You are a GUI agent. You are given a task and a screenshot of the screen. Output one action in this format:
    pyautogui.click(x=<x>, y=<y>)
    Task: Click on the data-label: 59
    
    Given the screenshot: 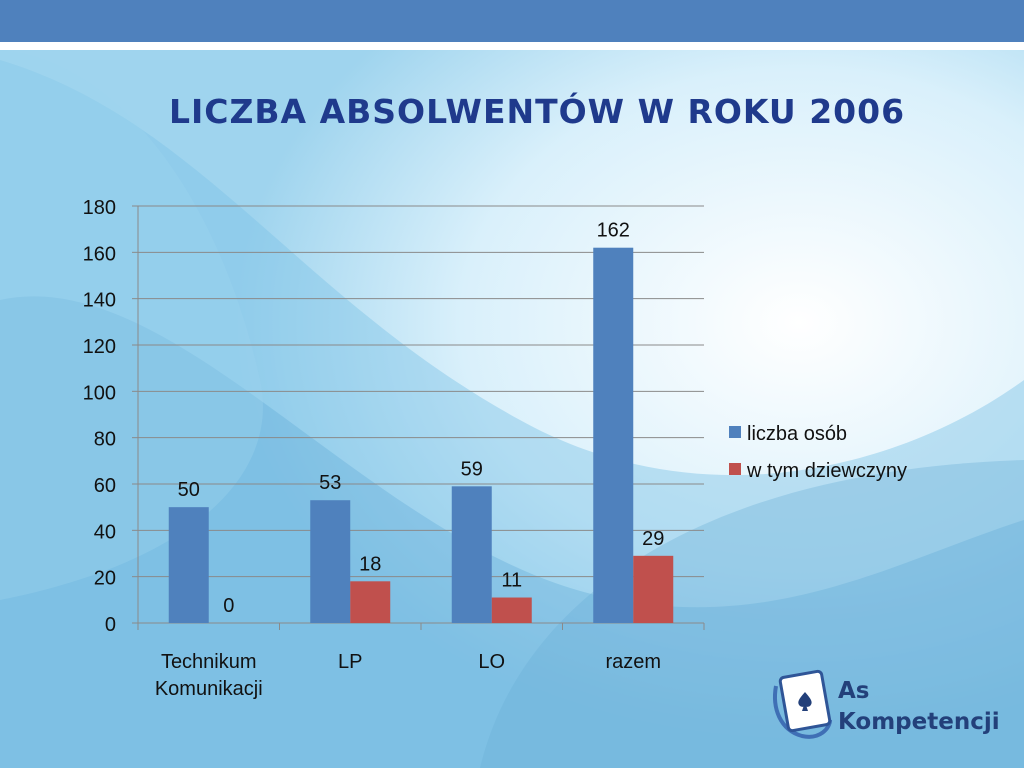 What is the action you would take?
    pyautogui.click(x=472, y=469)
    